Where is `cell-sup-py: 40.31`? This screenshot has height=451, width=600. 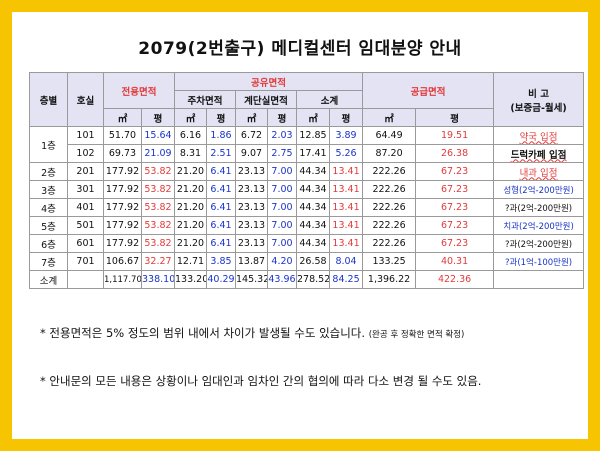
cell-sup-py: 40.31 is located at coordinates (455, 261).